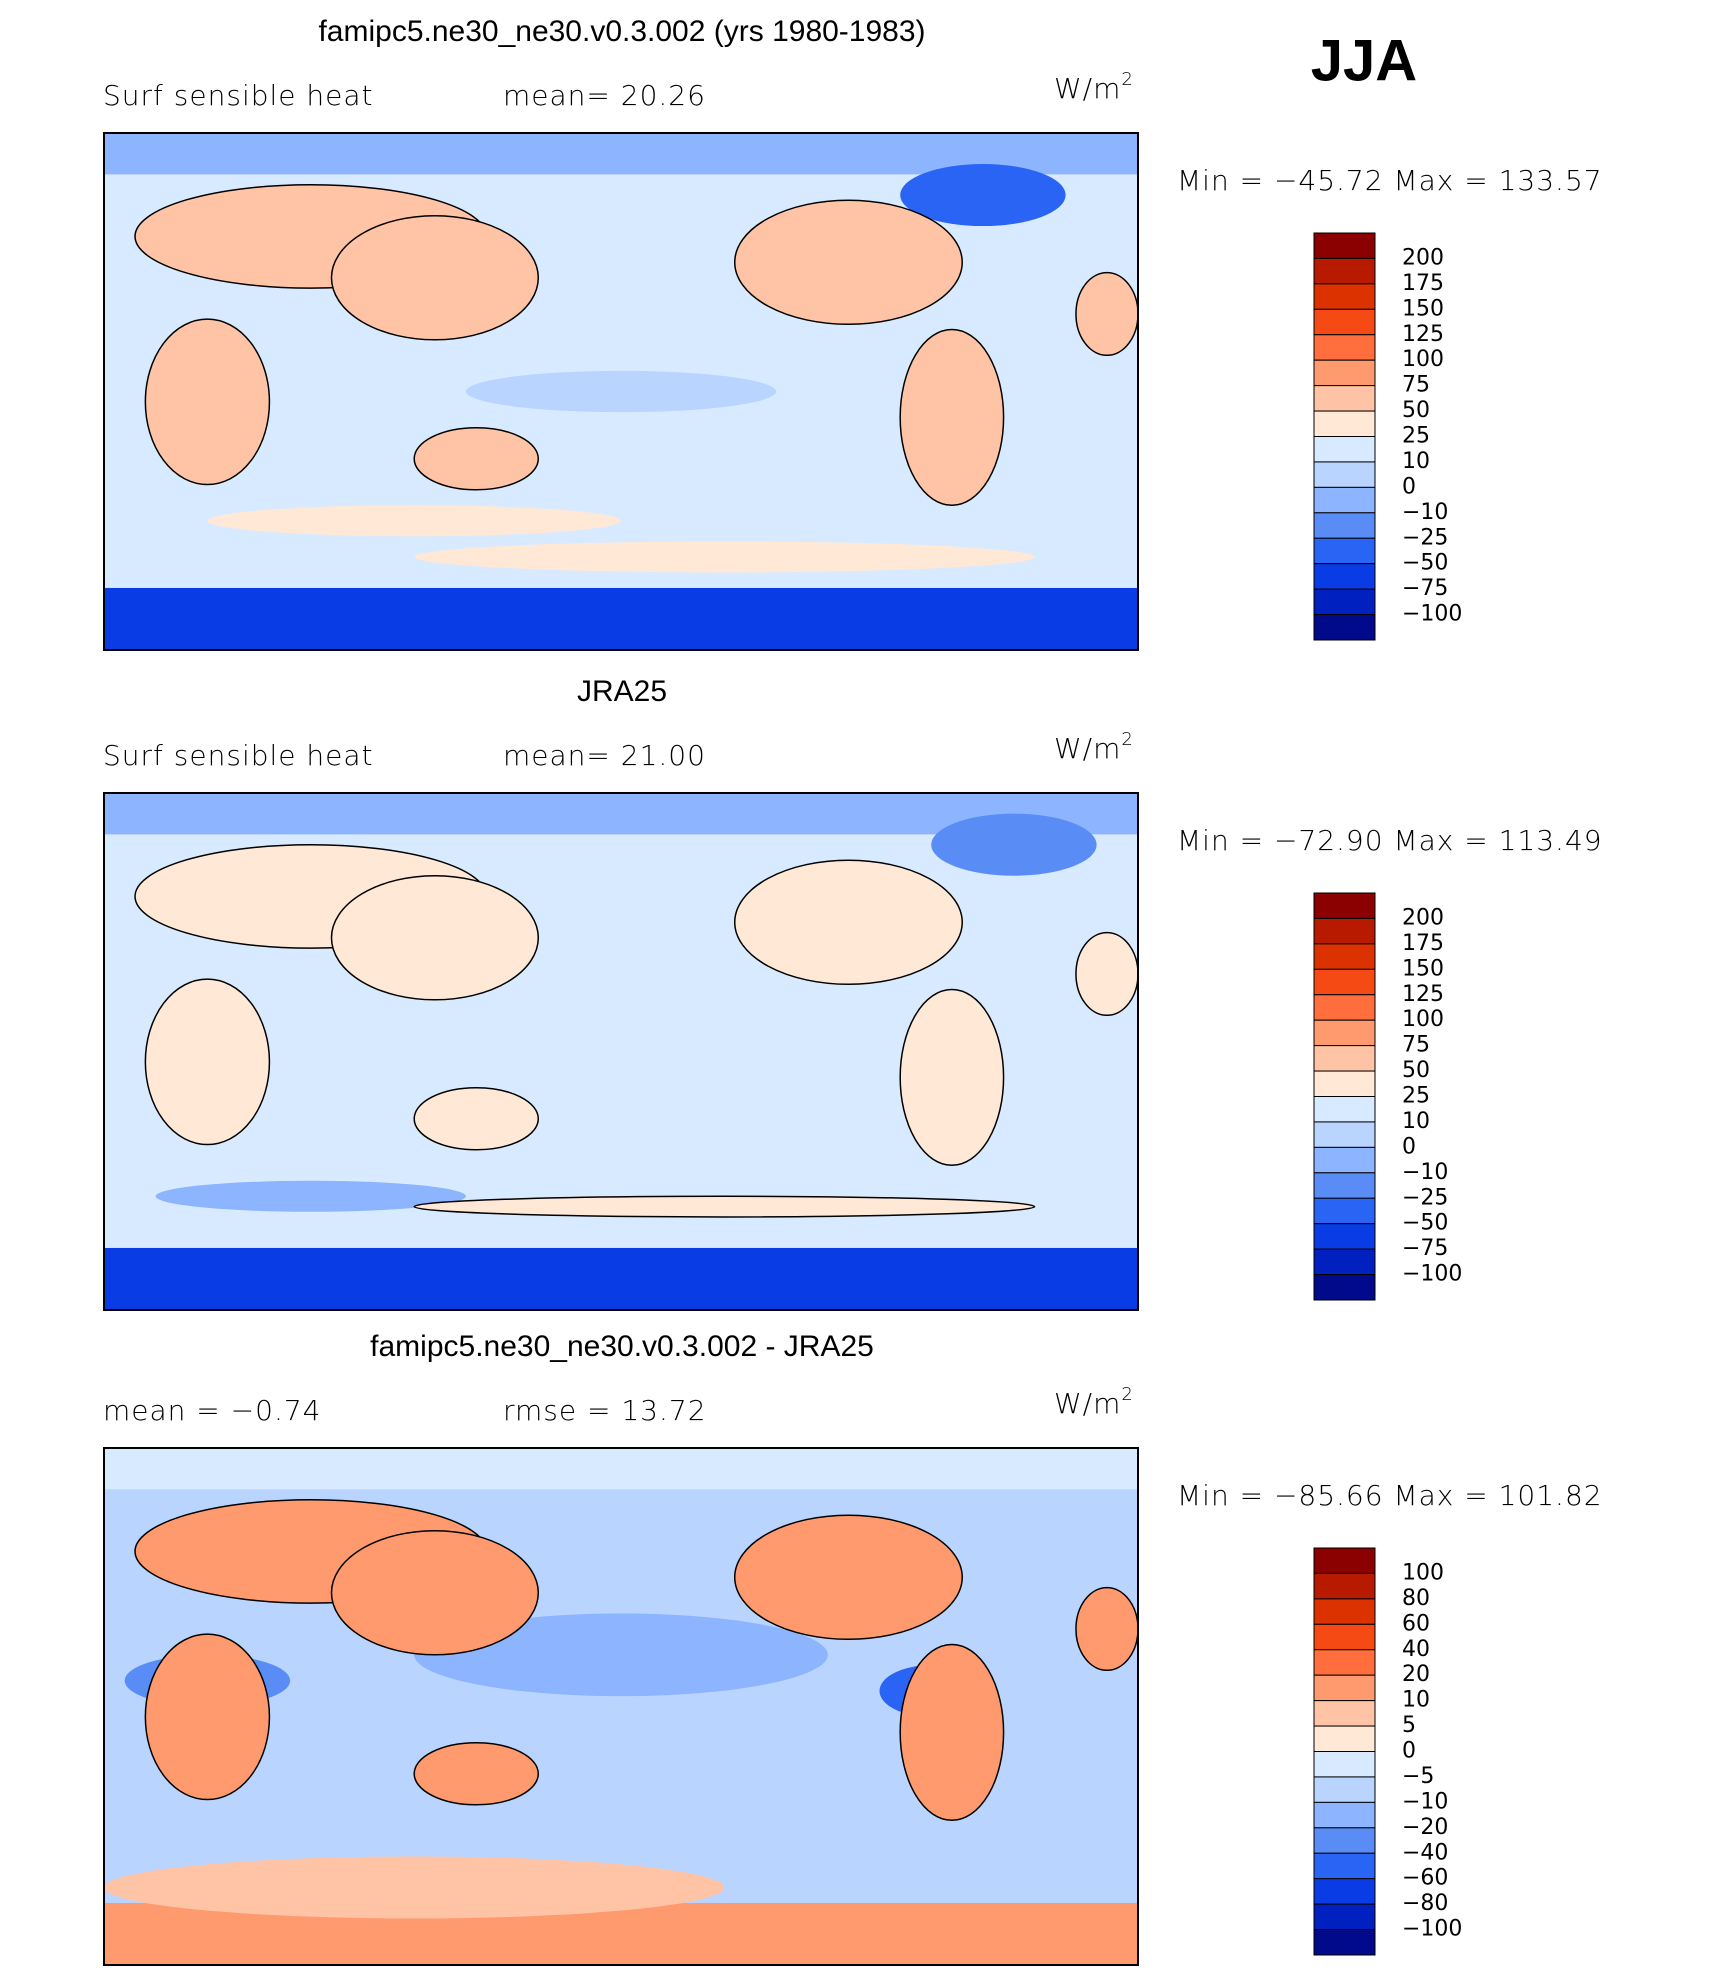  Describe the element at coordinates (604, 755) in the screenshot. I see `right-label: mean= 21.00` at that location.